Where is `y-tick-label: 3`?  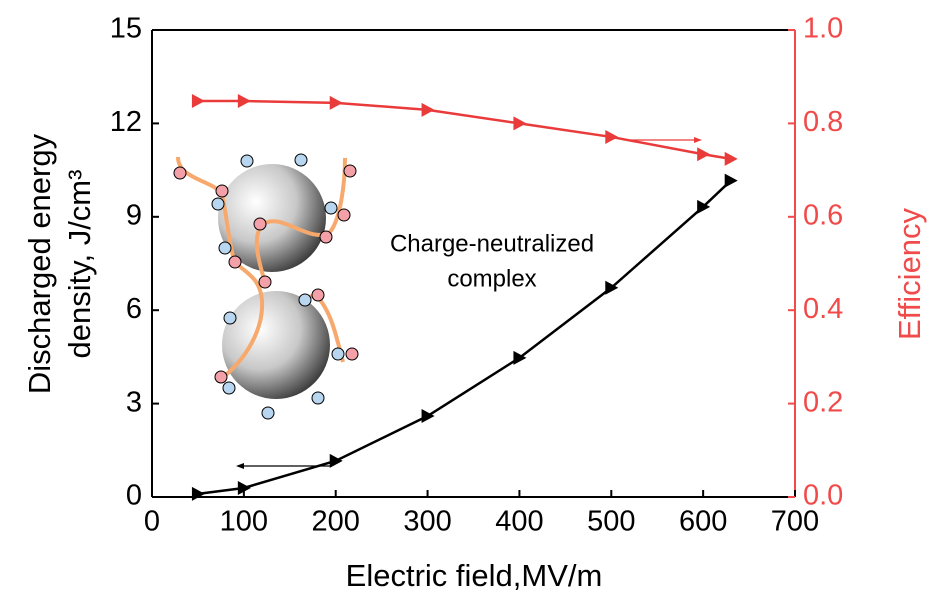 y-tick-label: 3 is located at coordinates (134, 402).